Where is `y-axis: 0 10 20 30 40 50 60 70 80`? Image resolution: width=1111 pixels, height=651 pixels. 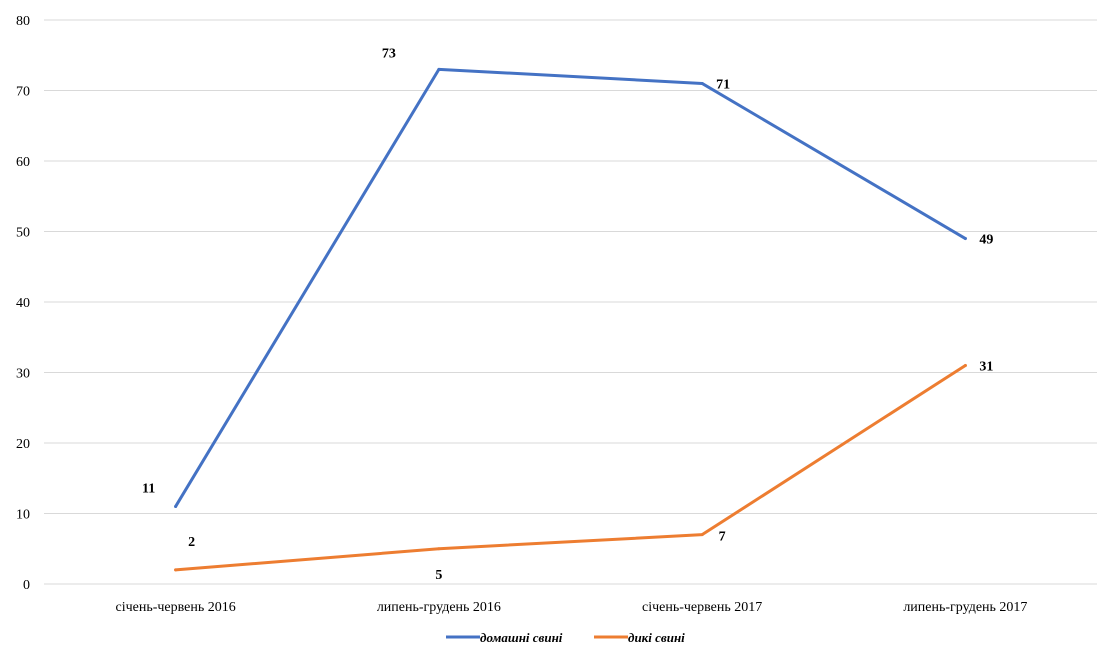
y-axis: 0 10 20 30 40 50 60 70 80 is located at coordinates (23, 303).